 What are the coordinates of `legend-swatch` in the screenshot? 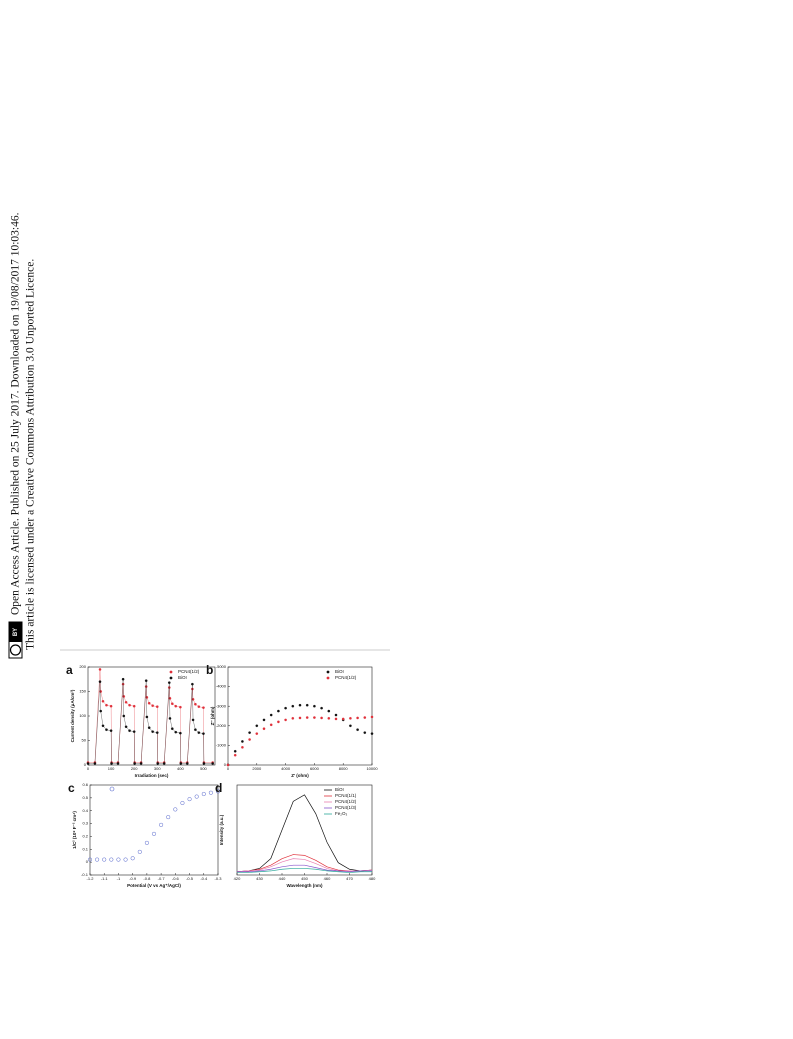 It's located at (171, 678).